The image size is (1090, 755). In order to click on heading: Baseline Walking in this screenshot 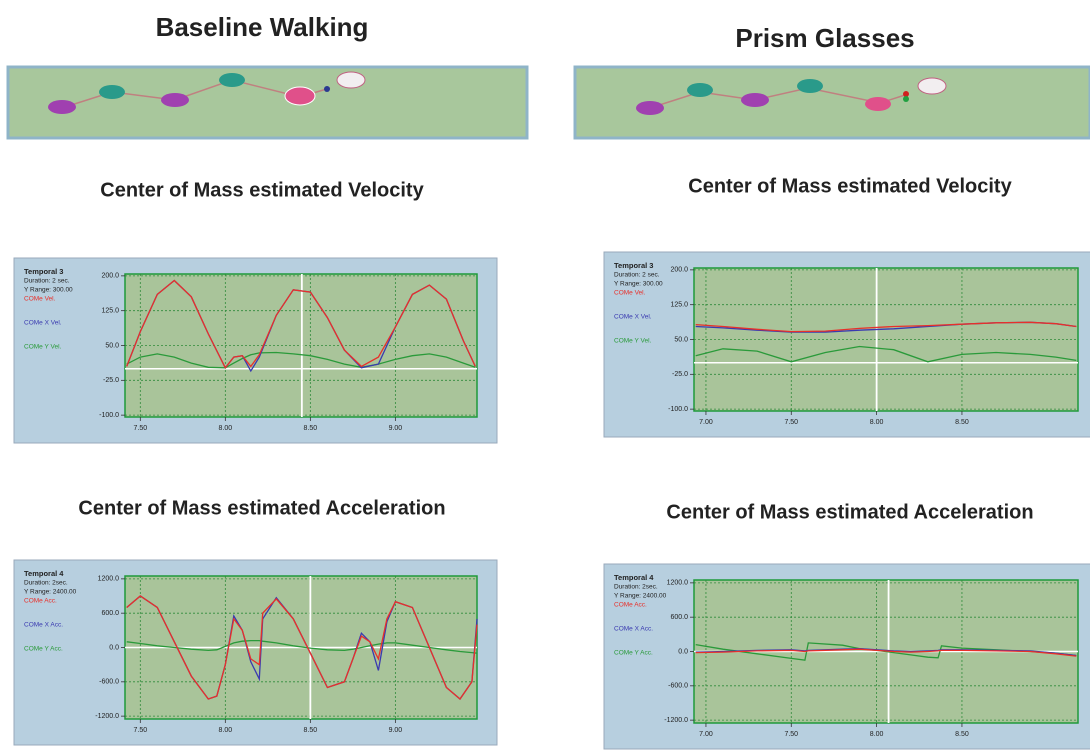, I will do `click(262, 27)`.